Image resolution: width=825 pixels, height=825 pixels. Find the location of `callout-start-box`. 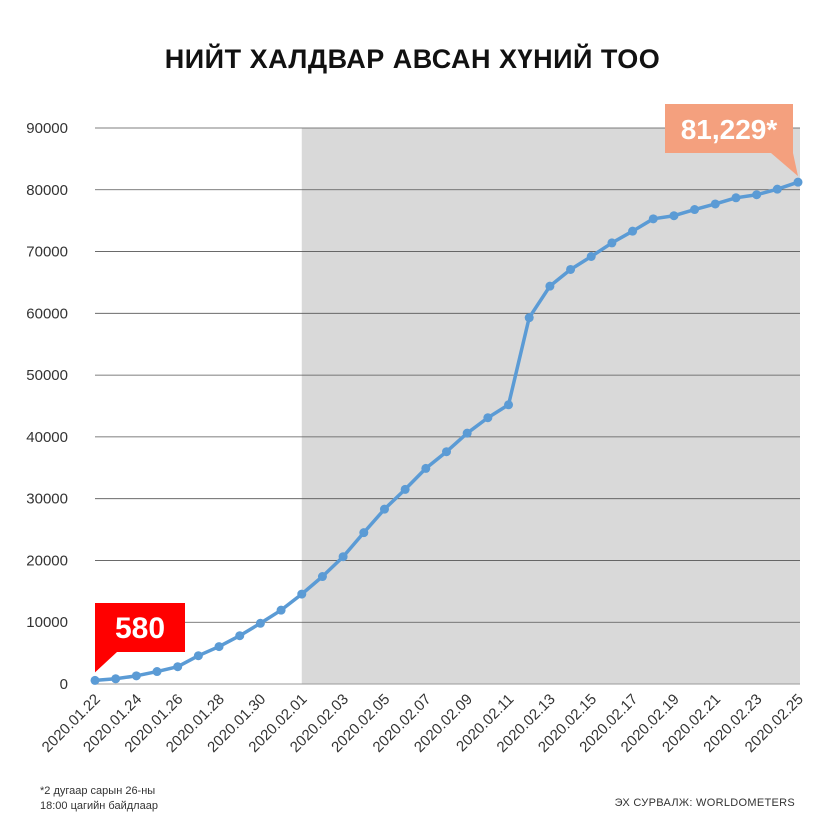

callout-start-box is located at coordinates (140, 638).